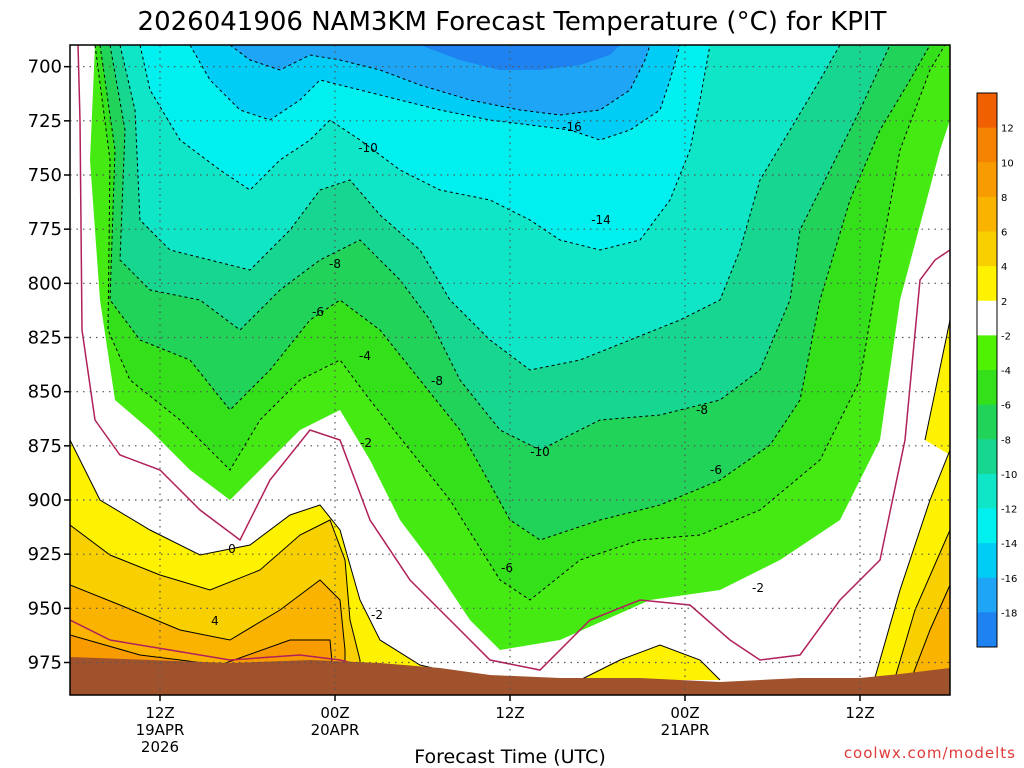 The width and height of the screenshot is (1024, 768). Describe the element at coordinates (45, 446) in the screenshot. I see `y-tick-label: 875` at that location.